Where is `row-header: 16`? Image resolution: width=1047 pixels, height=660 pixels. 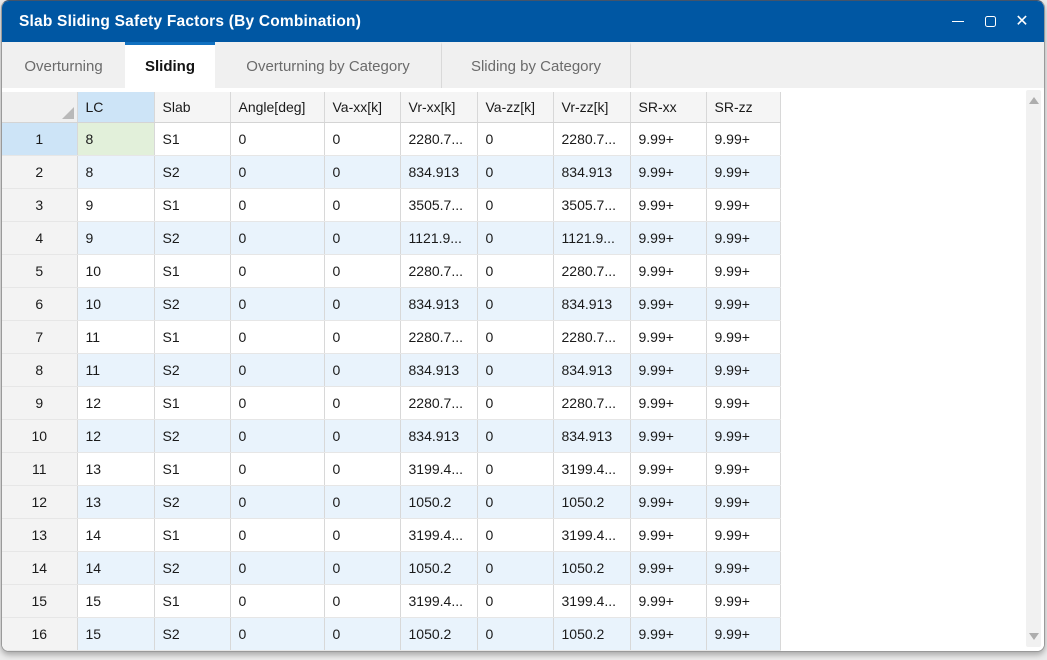
row-header: 16 is located at coordinates (40, 634).